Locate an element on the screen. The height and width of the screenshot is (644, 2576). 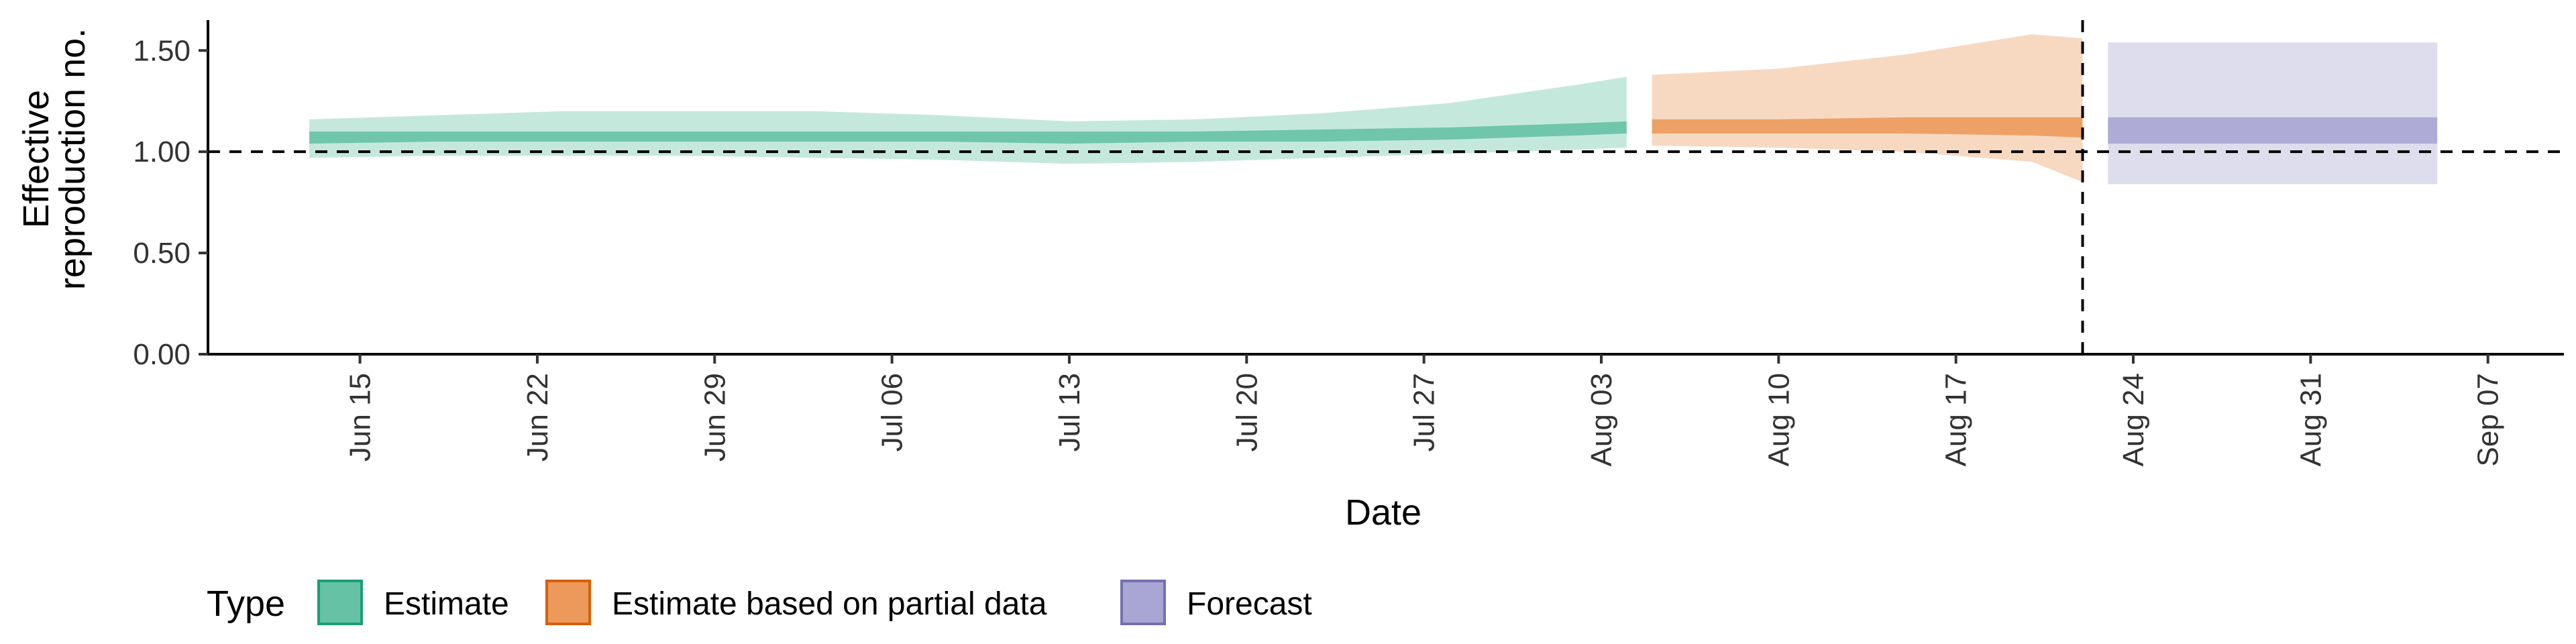
x-tick-label: Jun 22 is located at coordinates (537, 417).